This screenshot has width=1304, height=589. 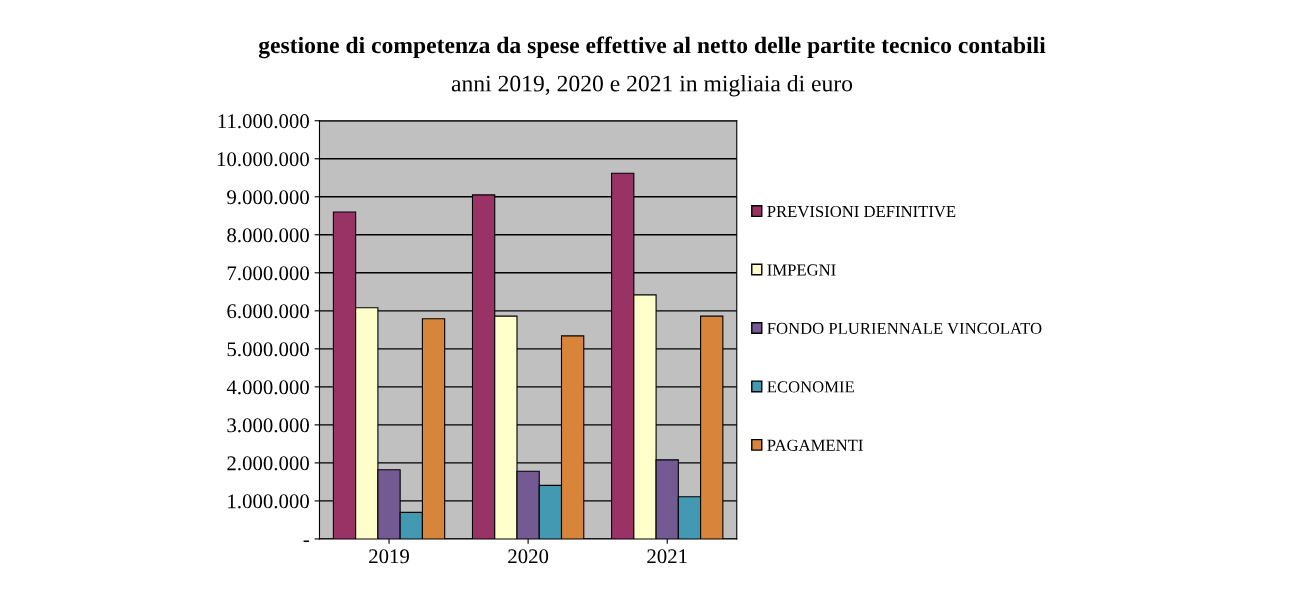 What do you see at coordinates (815, 445) in the screenshot?
I see `legend-label: PAGAMENTI` at bounding box center [815, 445].